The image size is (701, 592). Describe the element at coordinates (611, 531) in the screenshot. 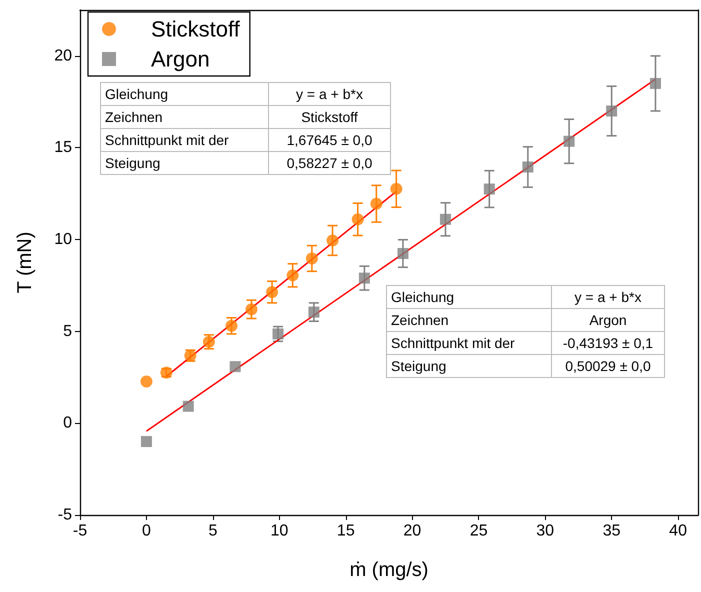

I see `x-tick-label: 35` at that location.